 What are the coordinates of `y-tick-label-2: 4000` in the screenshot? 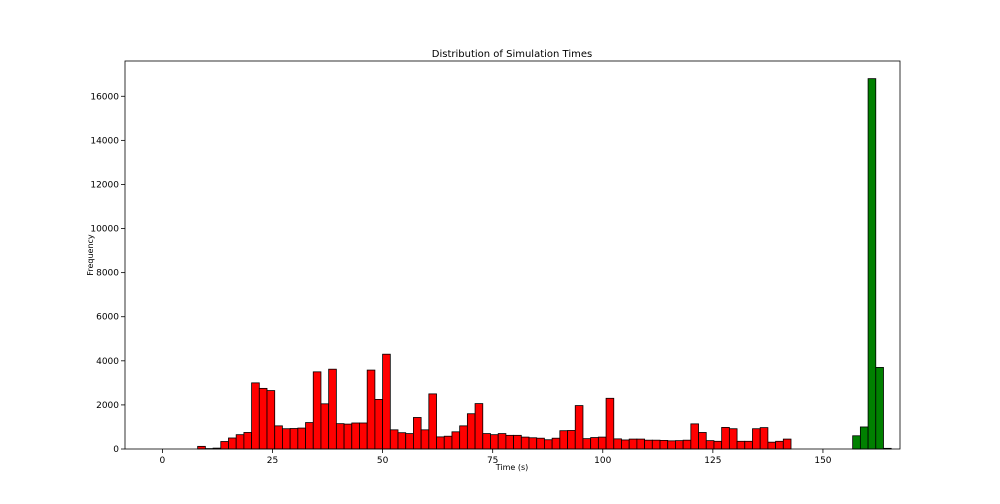 It's located at (107, 362).